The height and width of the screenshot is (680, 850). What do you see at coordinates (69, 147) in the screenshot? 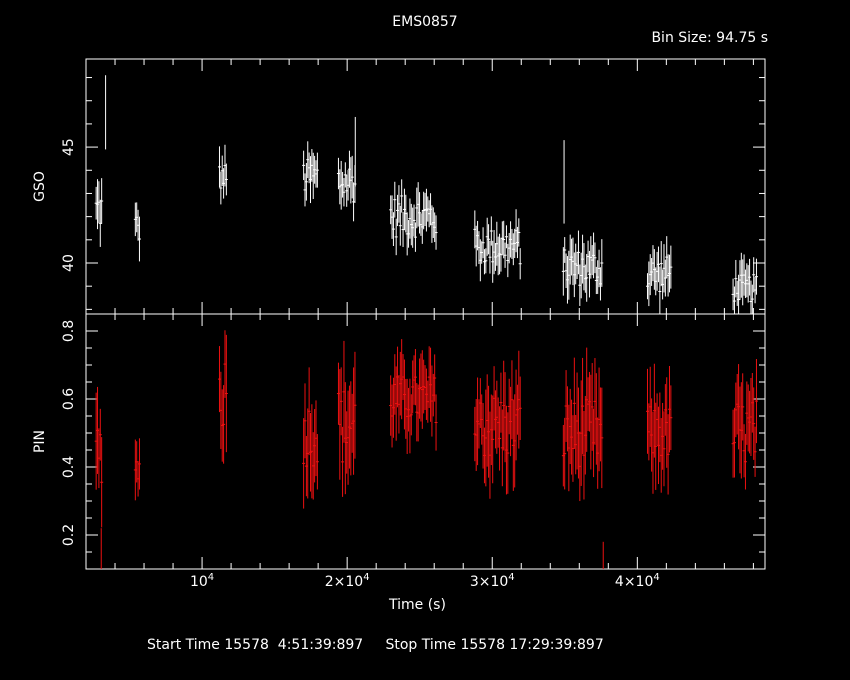
I see `y-tick-label: 45` at bounding box center [69, 147].